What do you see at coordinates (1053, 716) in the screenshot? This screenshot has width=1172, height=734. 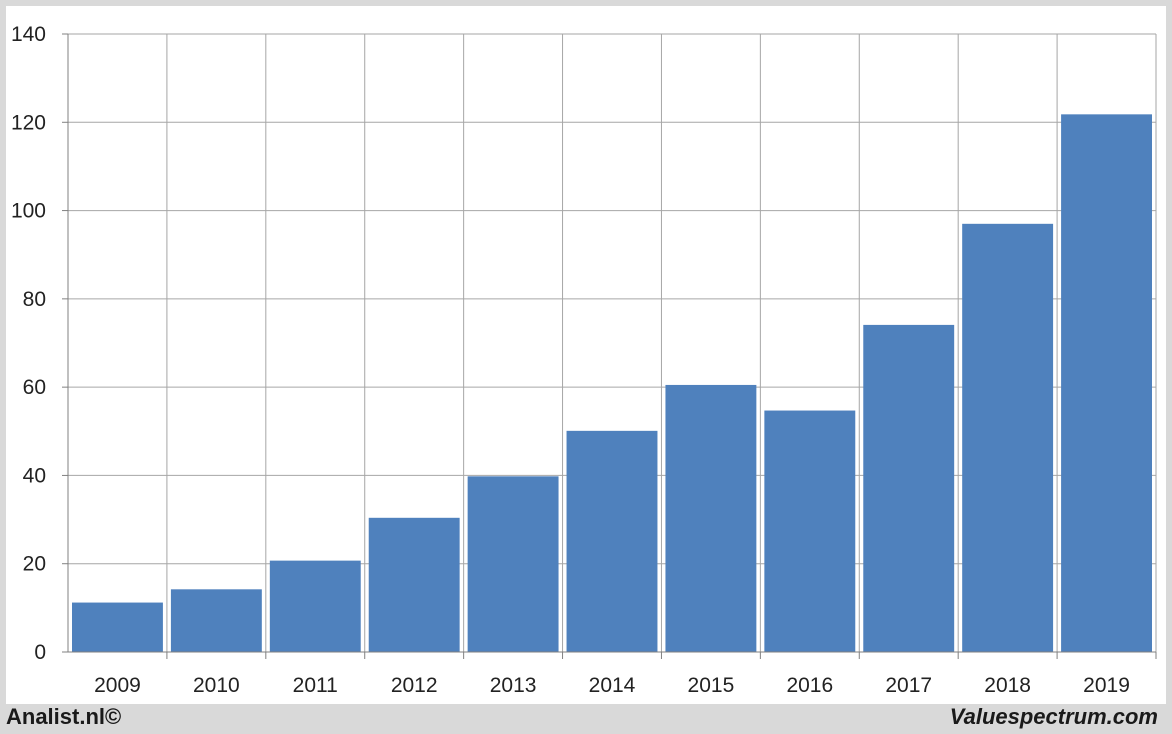 I see `footer-right-credit: Valuespectrum.com` at bounding box center [1053, 716].